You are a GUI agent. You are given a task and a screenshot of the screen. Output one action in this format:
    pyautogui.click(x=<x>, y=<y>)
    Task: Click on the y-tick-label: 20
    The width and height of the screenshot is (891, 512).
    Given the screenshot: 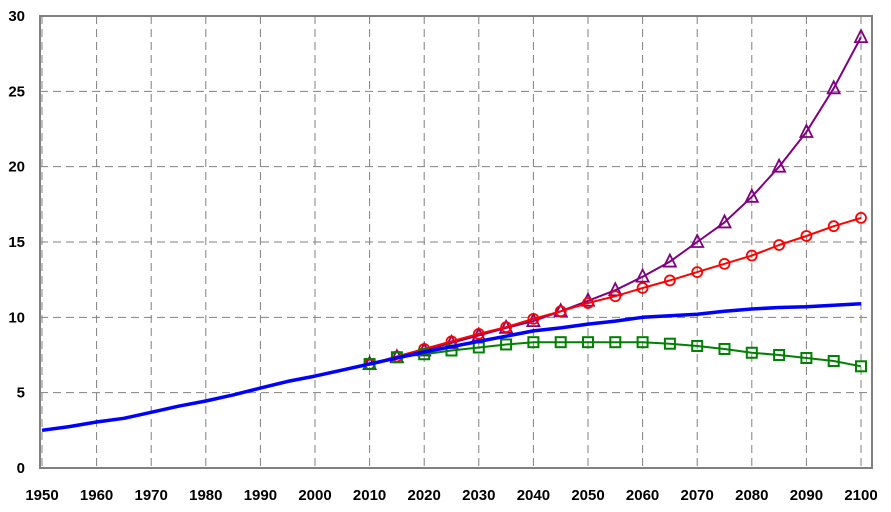 What is the action you would take?
    pyautogui.click(x=16, y=167)
    